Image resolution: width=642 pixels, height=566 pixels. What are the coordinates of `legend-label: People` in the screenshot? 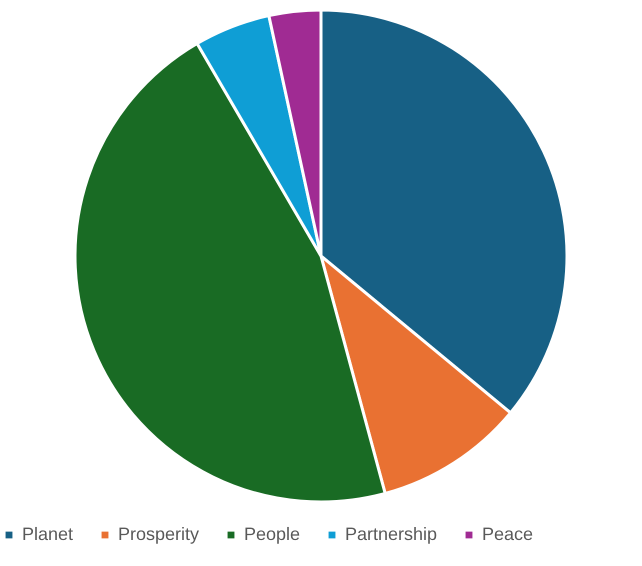 It's located at (272, 534).